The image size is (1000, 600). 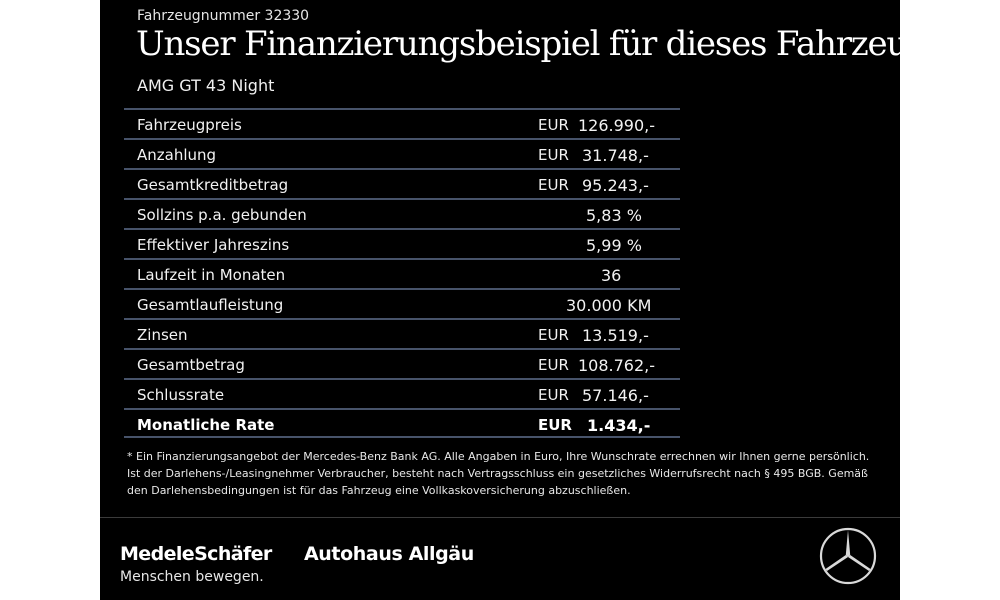 What do you see at coordinates (177, 155) in the screenshot?
I see `row-label: Anzahlung` at bounding box center [177, 155].